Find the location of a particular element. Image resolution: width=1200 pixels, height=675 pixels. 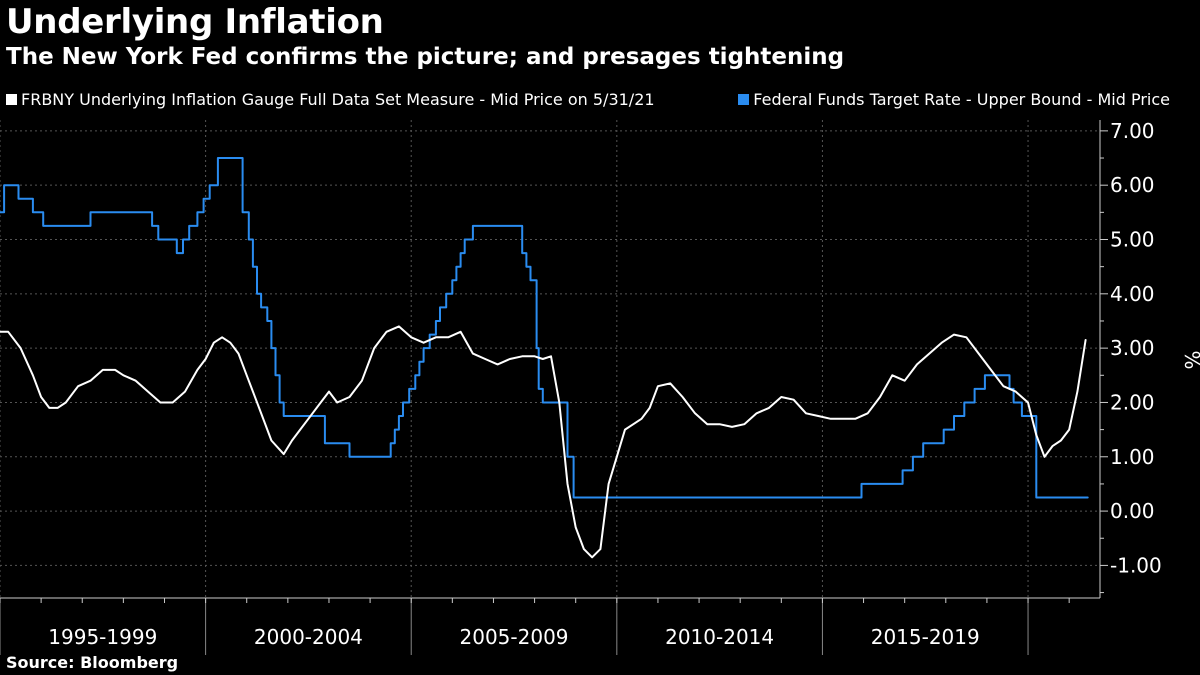

x-tick-label: 2005-2009 is located at coordinates (514, 637).